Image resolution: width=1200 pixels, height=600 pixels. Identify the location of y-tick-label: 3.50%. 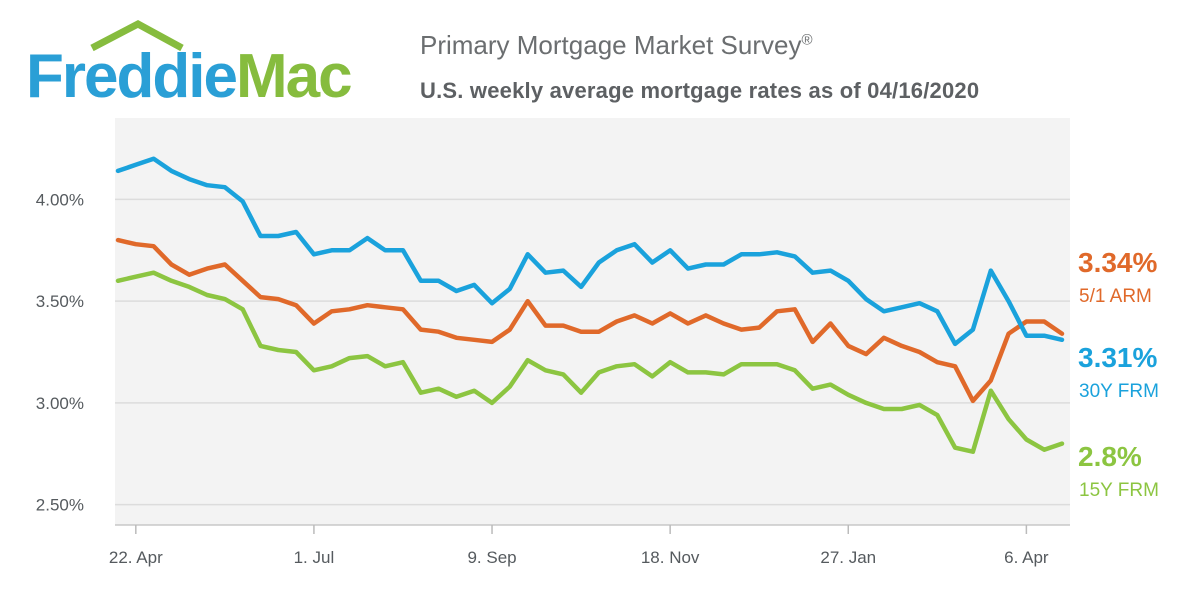
(60, 301).